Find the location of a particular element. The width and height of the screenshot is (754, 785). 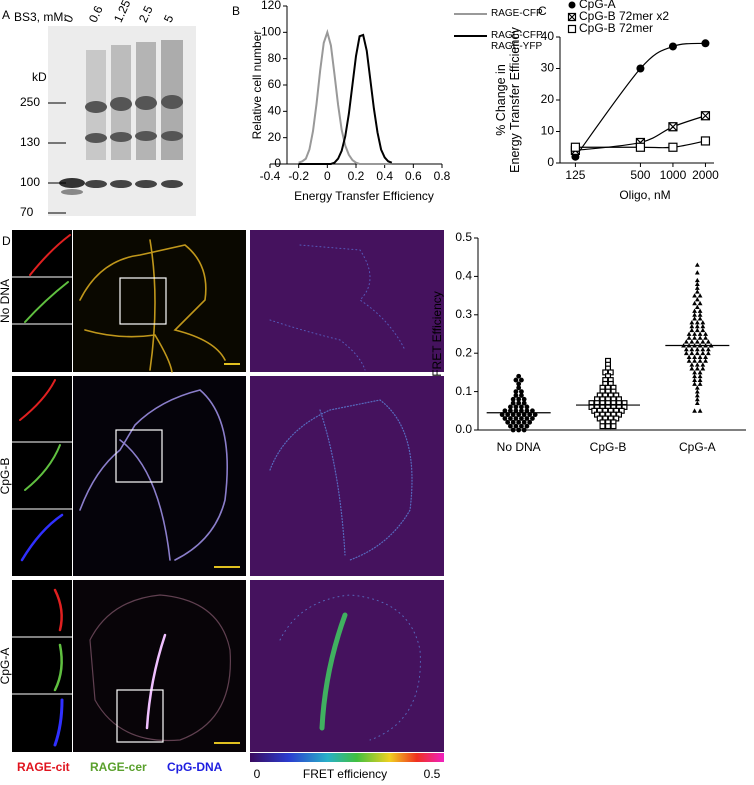

lane-label: 0.6 is located at coordinates (96, 13).